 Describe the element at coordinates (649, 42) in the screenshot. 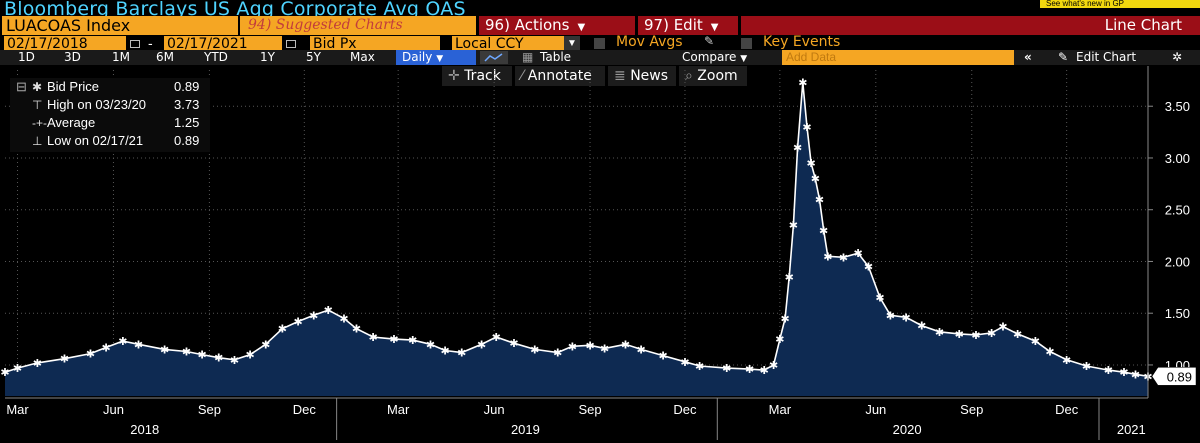

I see `mov-avgs-label: Mov Avgs` at that location.